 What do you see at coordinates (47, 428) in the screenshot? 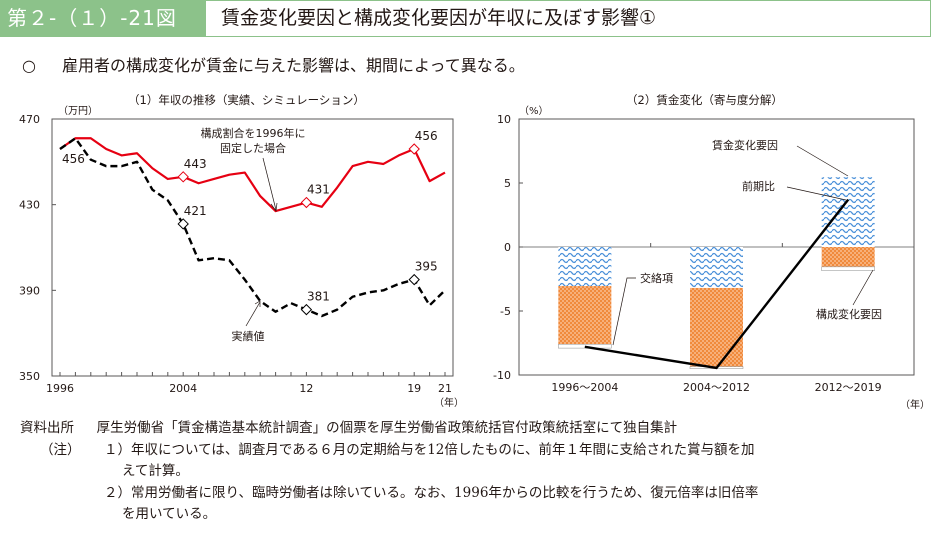
I see `source-label: 資料出所` at bounding box center [47, 428].